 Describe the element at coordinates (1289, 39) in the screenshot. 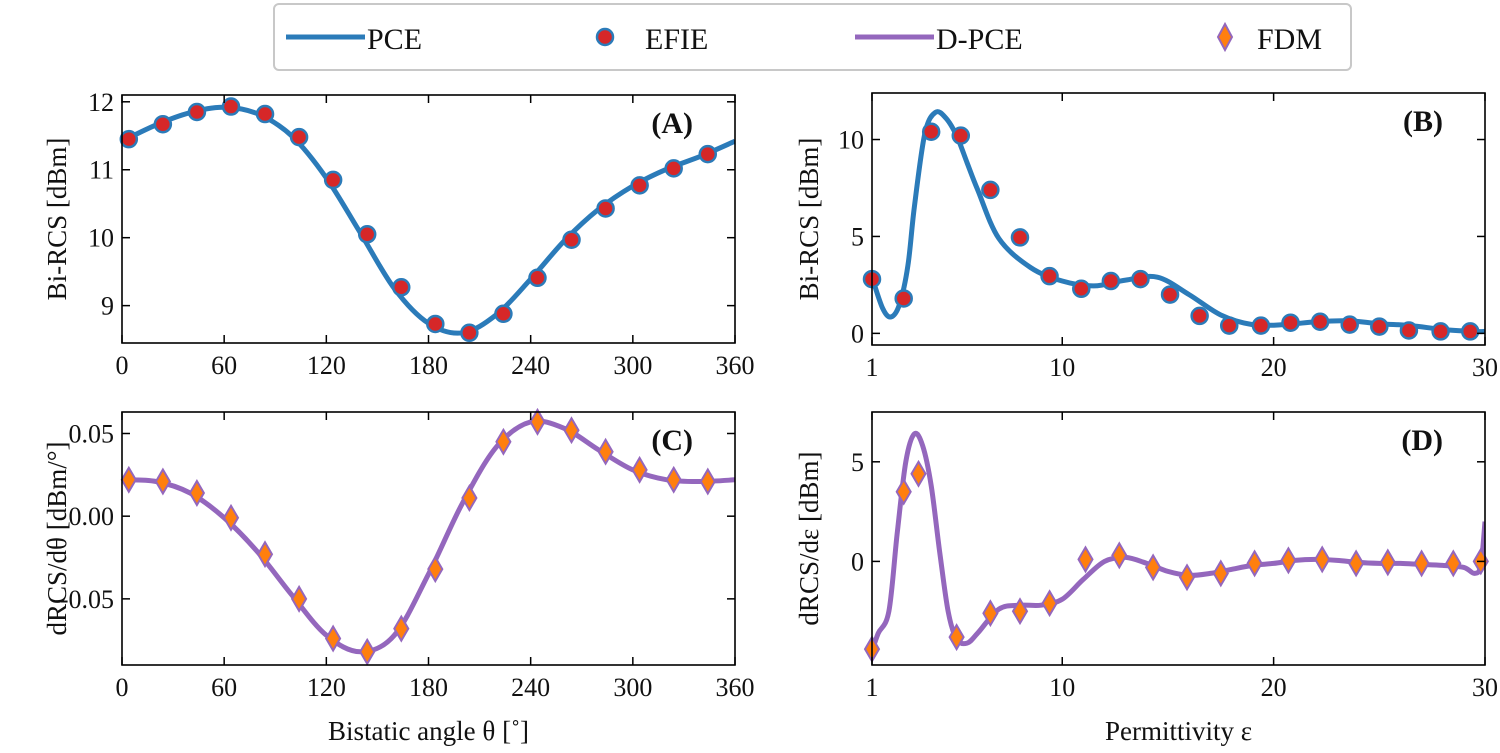

I see `legend-label-fdm: FDM` at that location.